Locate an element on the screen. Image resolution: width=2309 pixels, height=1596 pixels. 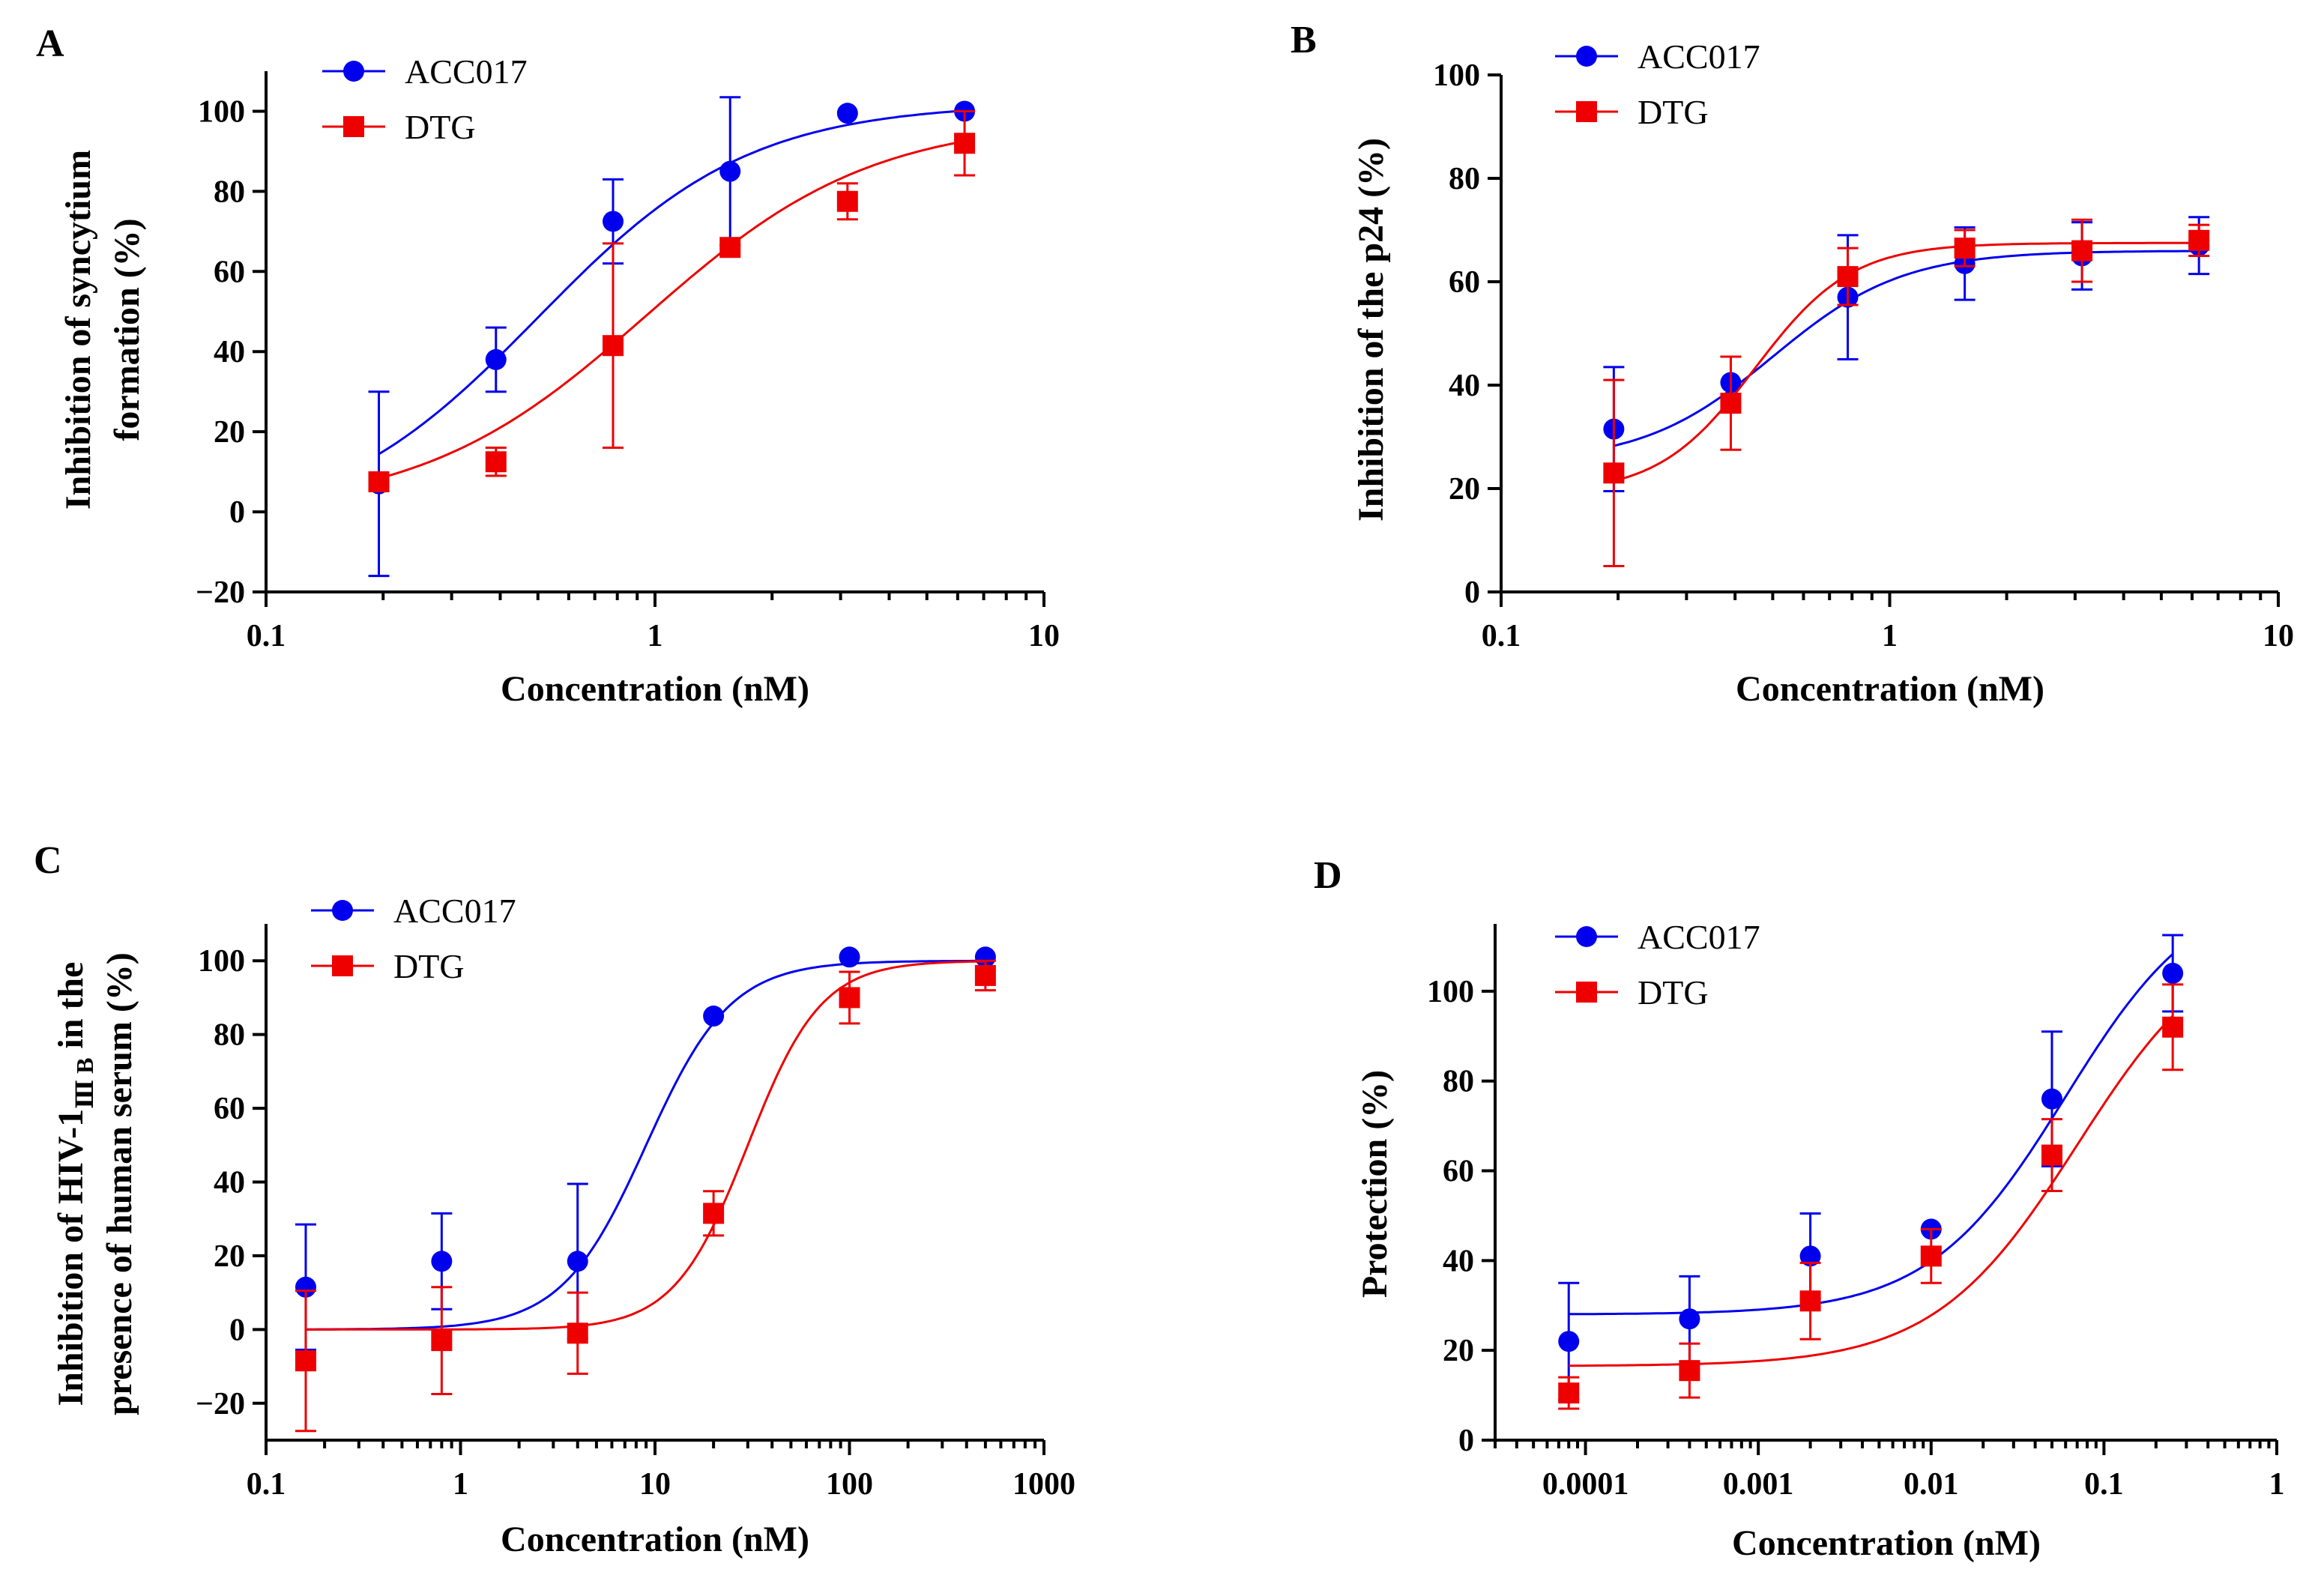
y-axis-title-suffix: in the is located at coordinates (71, 1010).